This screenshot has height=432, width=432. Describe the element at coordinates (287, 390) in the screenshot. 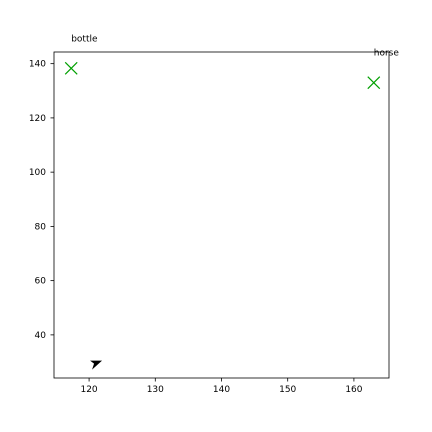

I see `x-tick-label: 150` at that location.